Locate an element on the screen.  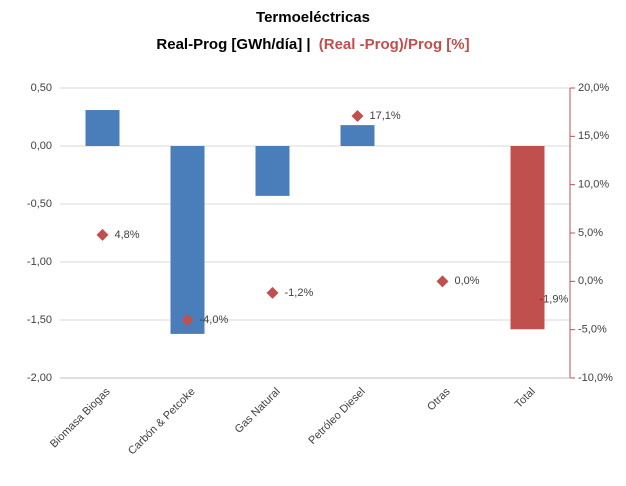
y-tick-label: -1,00 is located at coordinates (39, 262).